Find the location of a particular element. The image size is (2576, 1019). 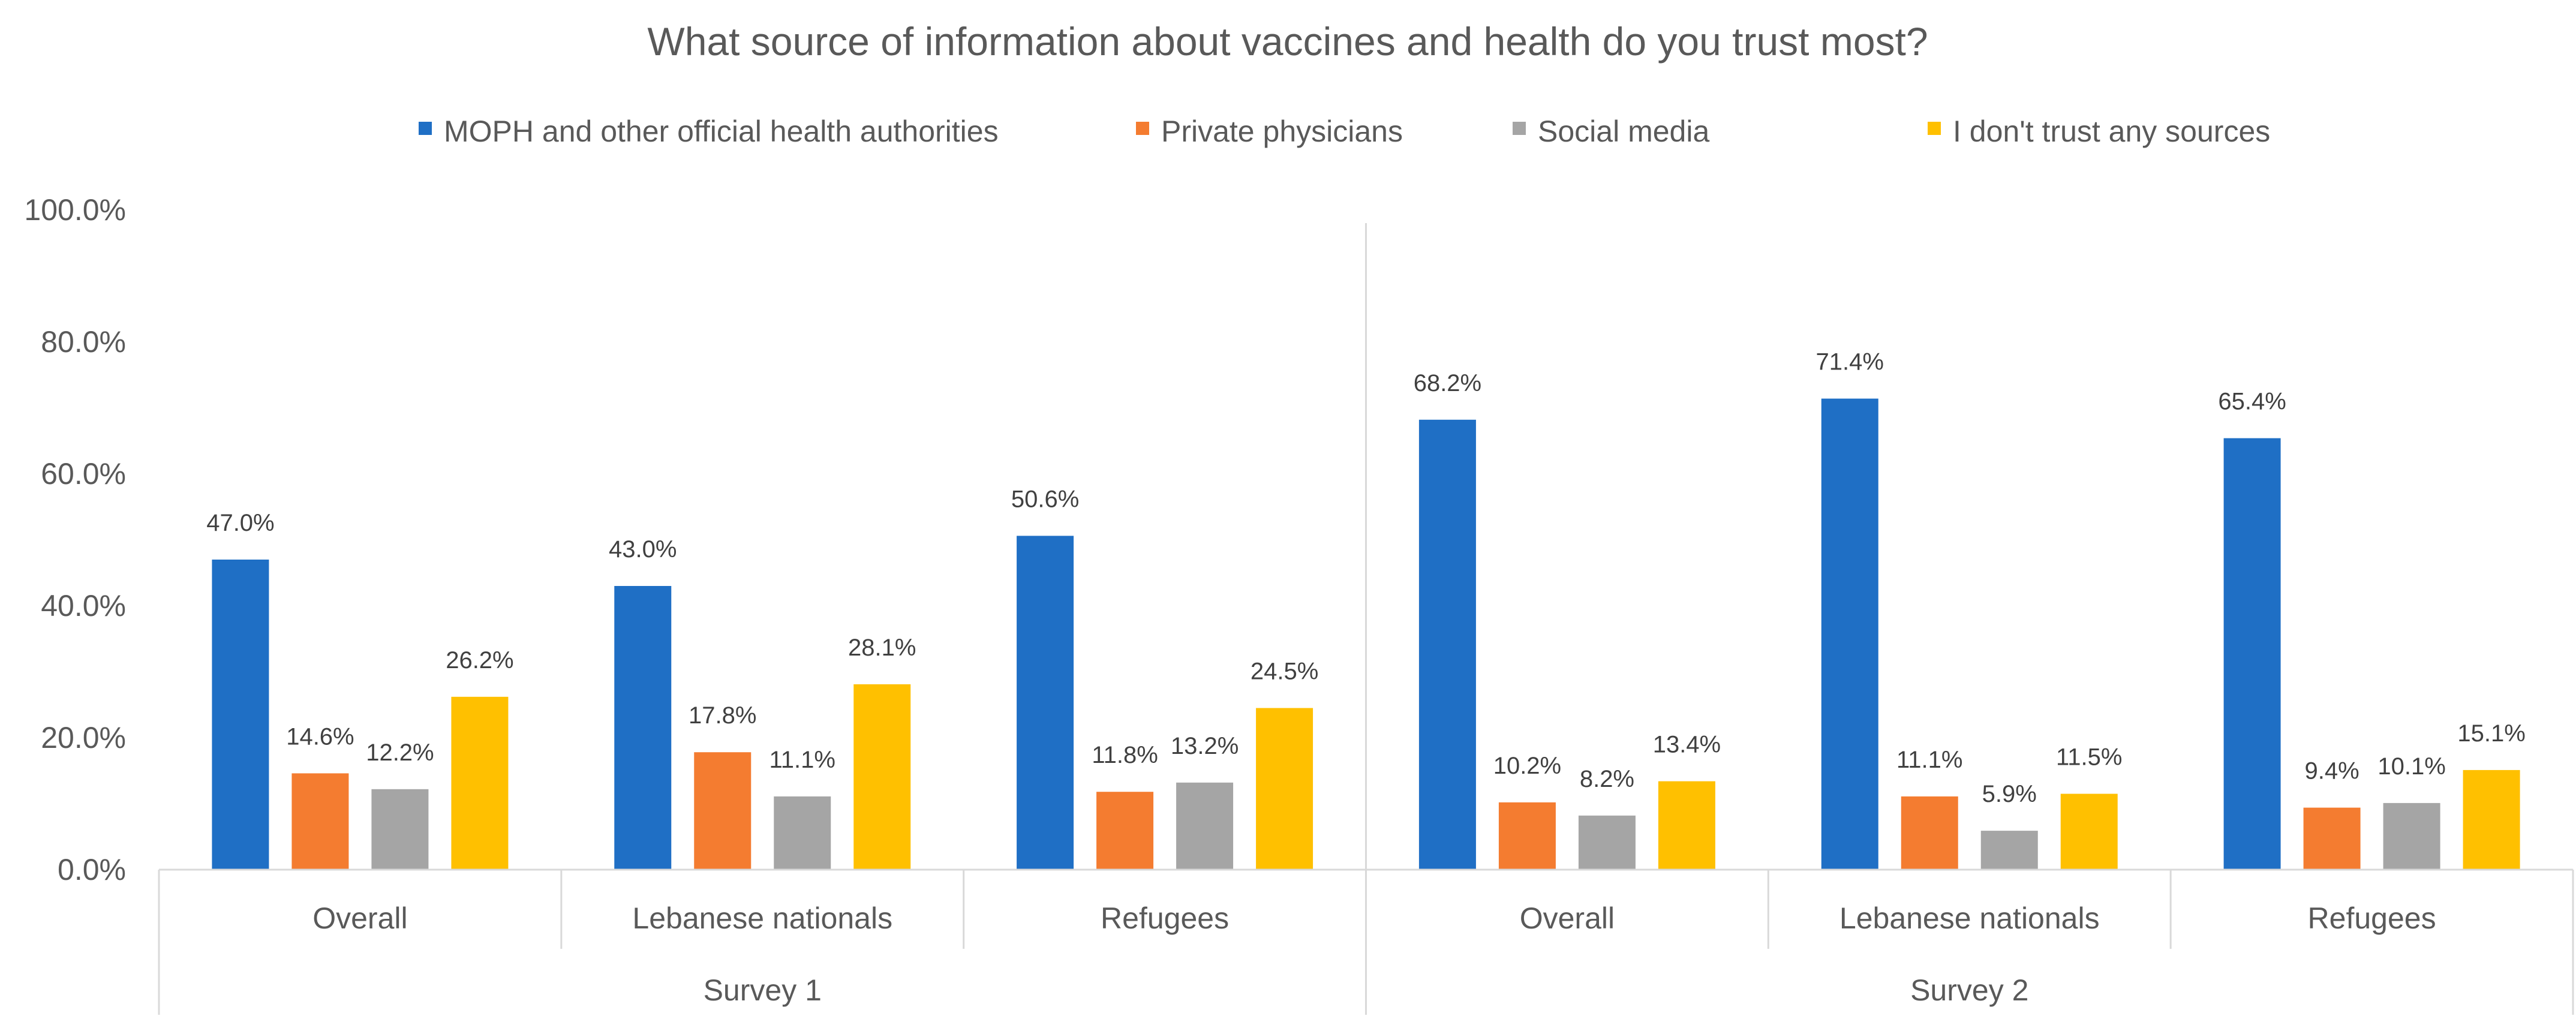

data-label-s1-c3: 10.2% is located at coordinates (1527, 766).